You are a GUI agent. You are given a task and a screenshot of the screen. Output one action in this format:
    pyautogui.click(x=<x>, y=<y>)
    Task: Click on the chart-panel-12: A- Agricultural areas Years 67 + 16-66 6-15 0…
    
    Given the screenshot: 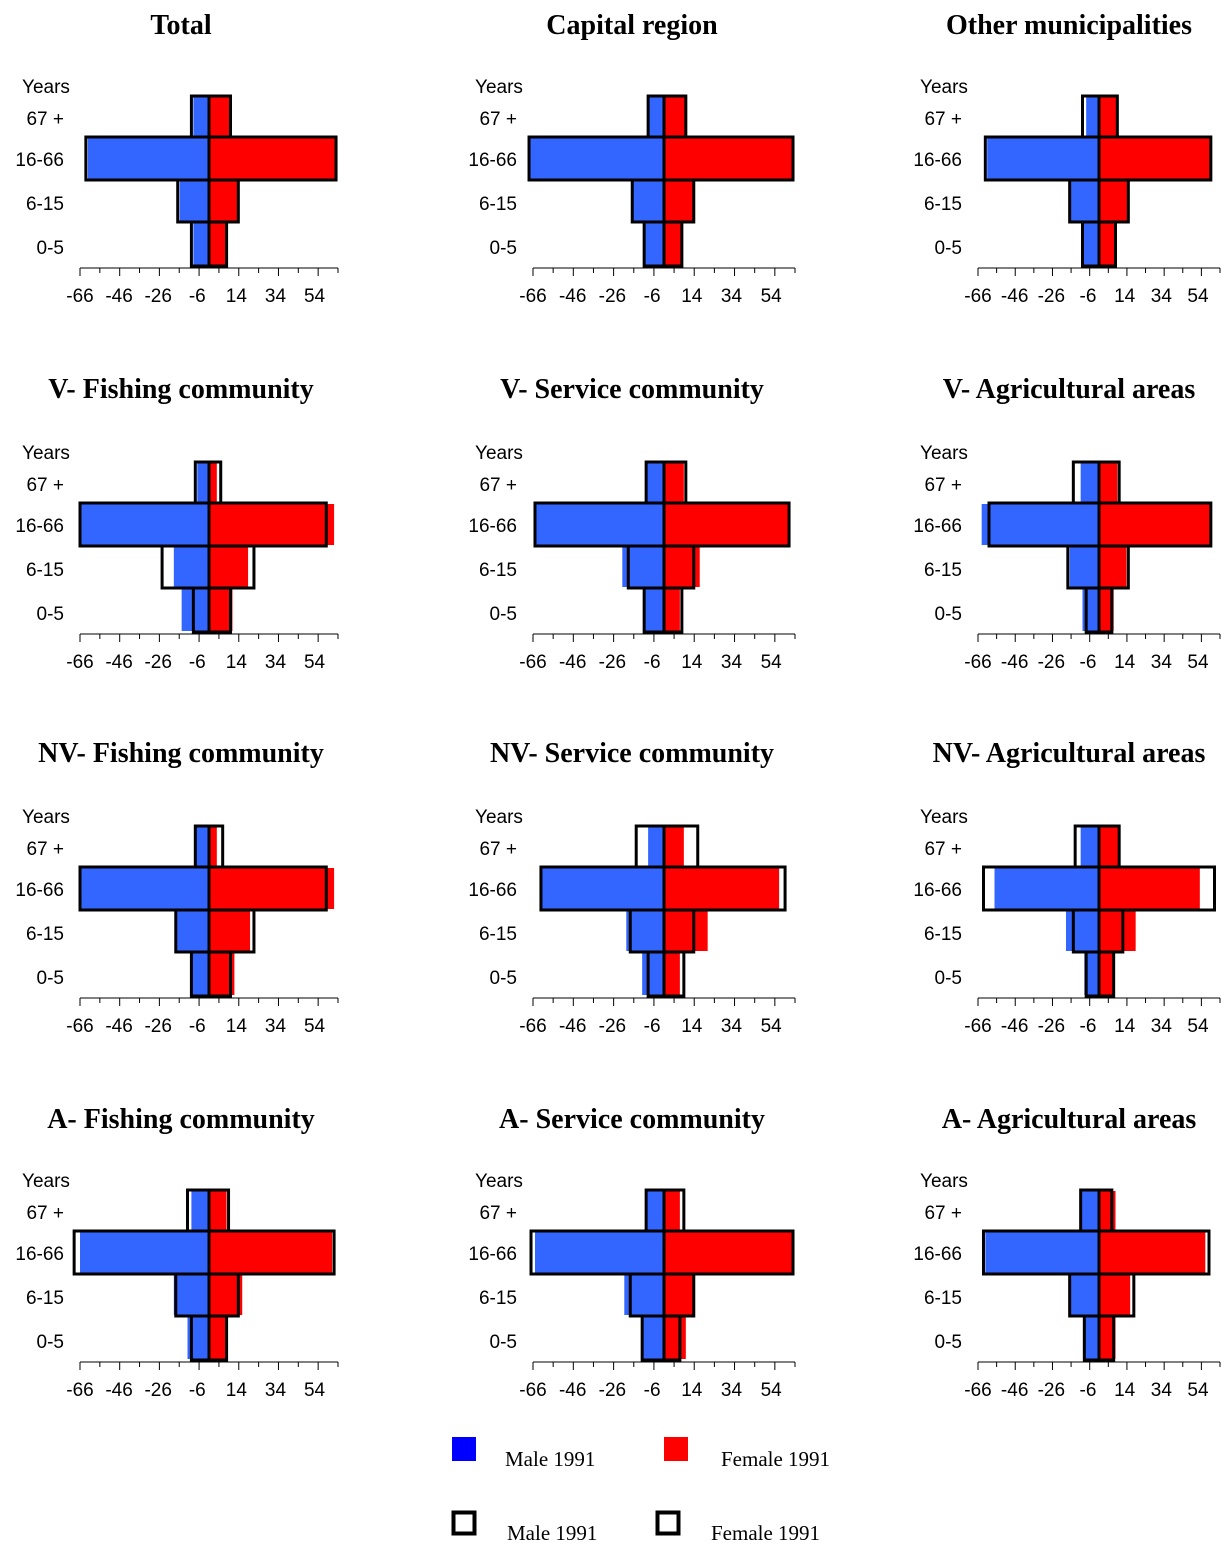 What is the action you would take?
    pyautogui.click(x=1067, y=1252)
    